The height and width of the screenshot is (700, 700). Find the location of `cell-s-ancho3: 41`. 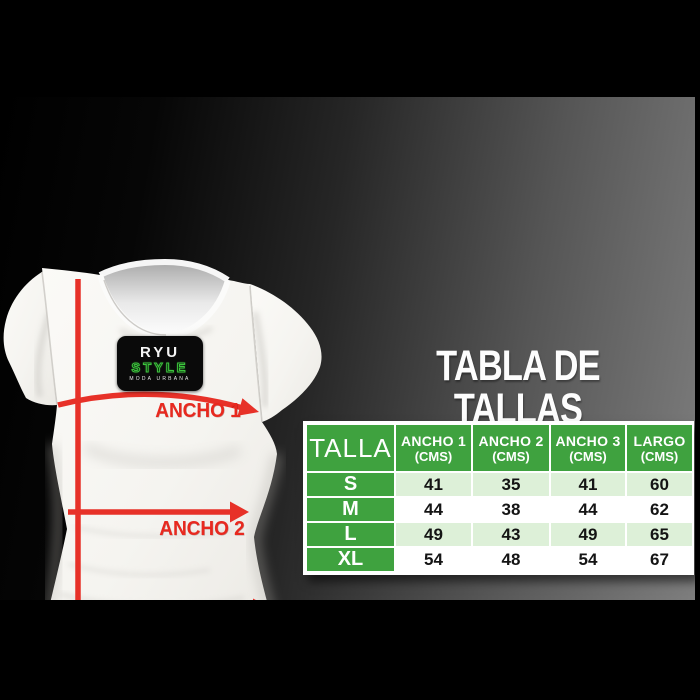

cell-s-ancho3: 41 is located at coordinates (588, 484).